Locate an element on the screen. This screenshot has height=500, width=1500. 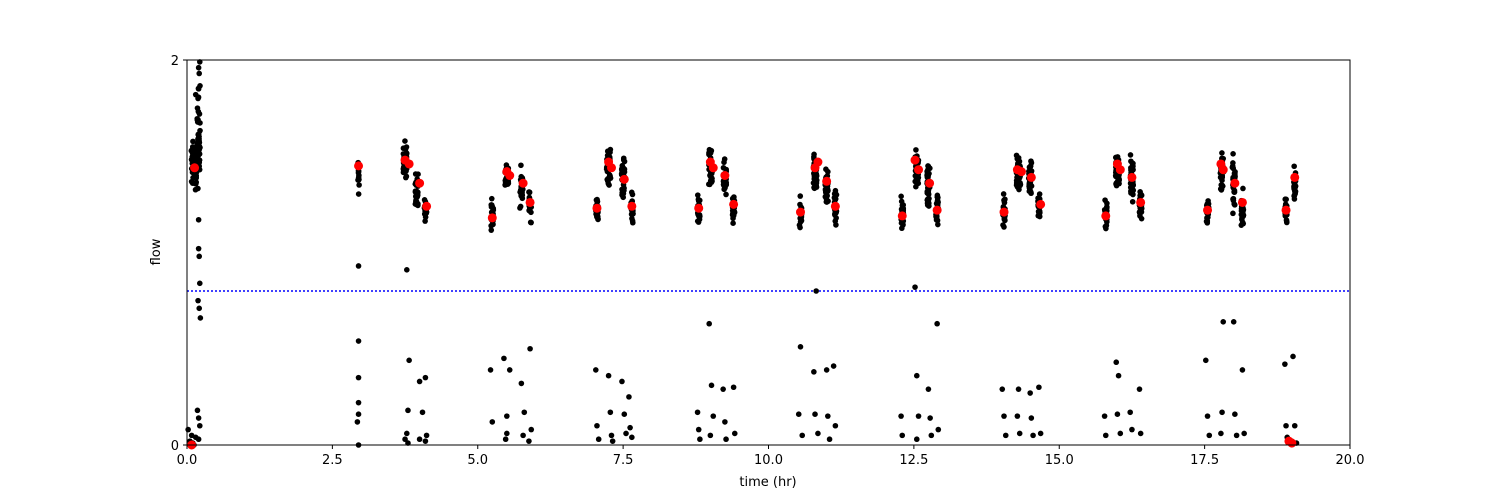
y-tick-label: 0 is located at coordinates (175, 446).